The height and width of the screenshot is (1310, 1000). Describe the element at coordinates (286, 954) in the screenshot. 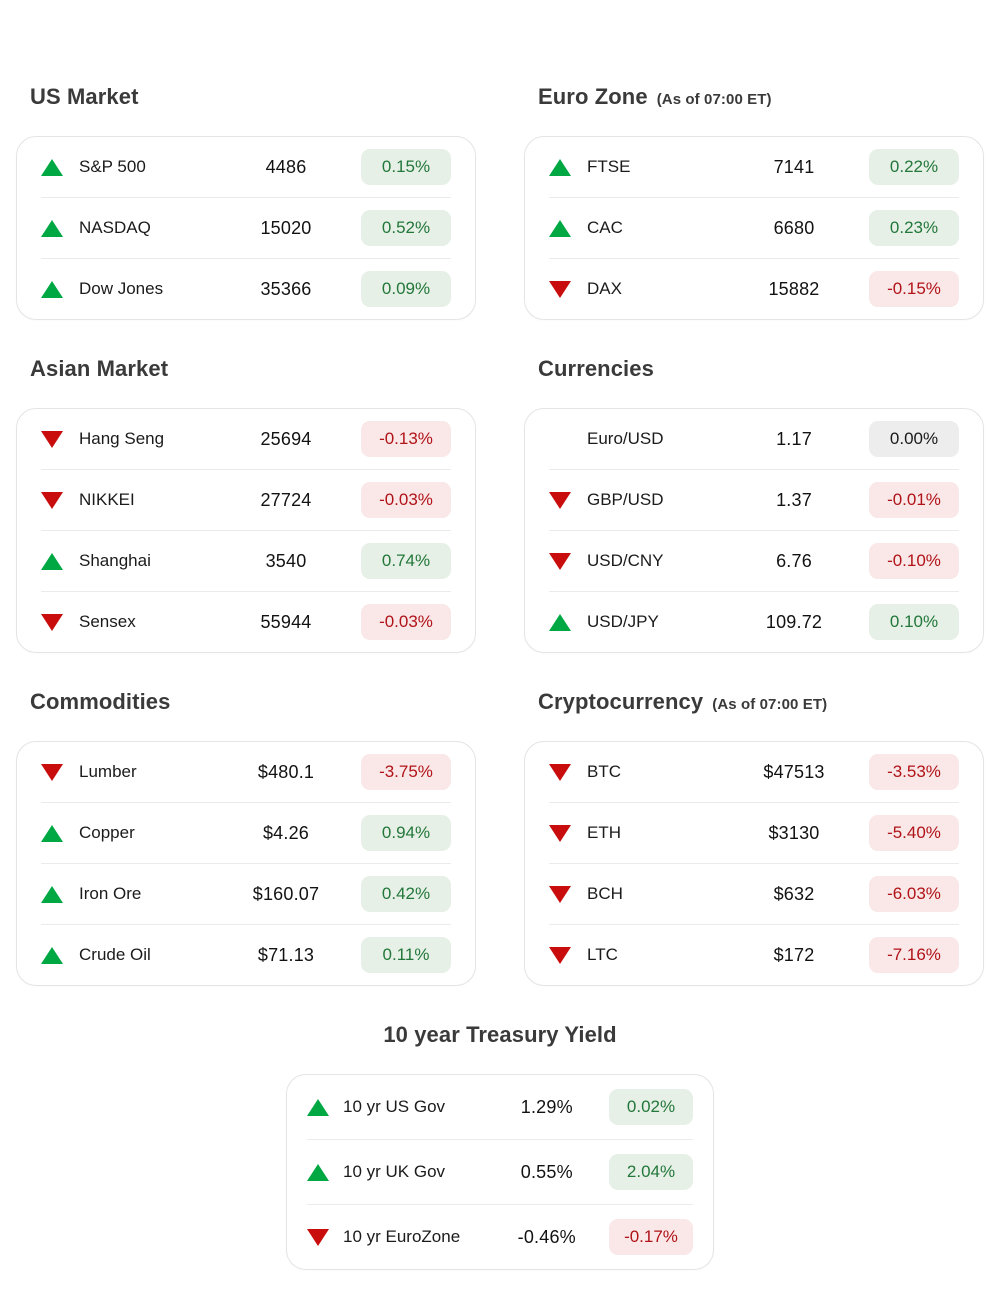

I see `instrument-value: $71.13` at that location.